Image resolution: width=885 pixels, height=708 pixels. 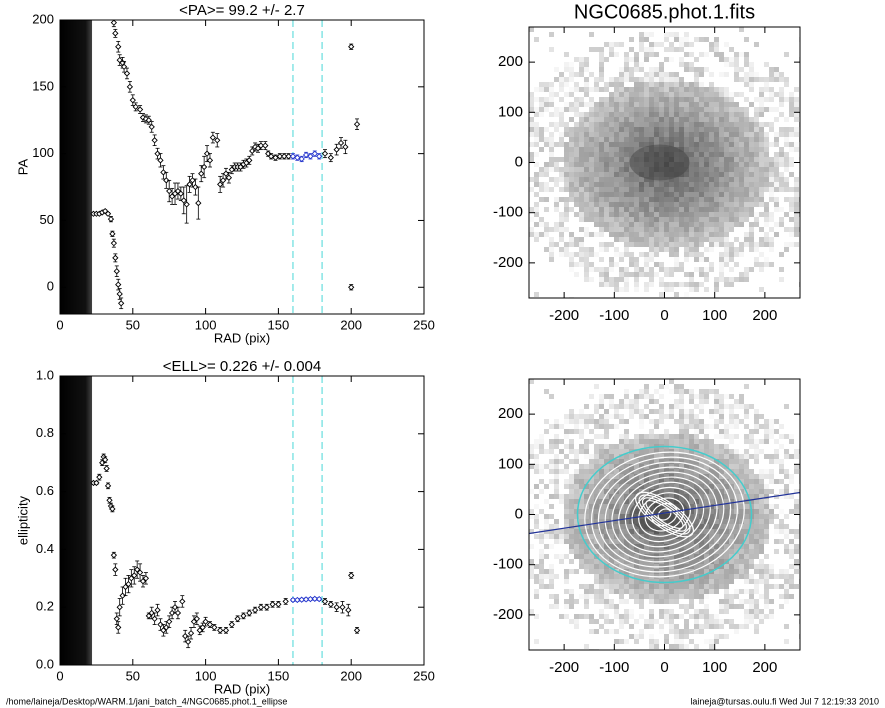 I want to click on isophote, so click(x=664, y=514).